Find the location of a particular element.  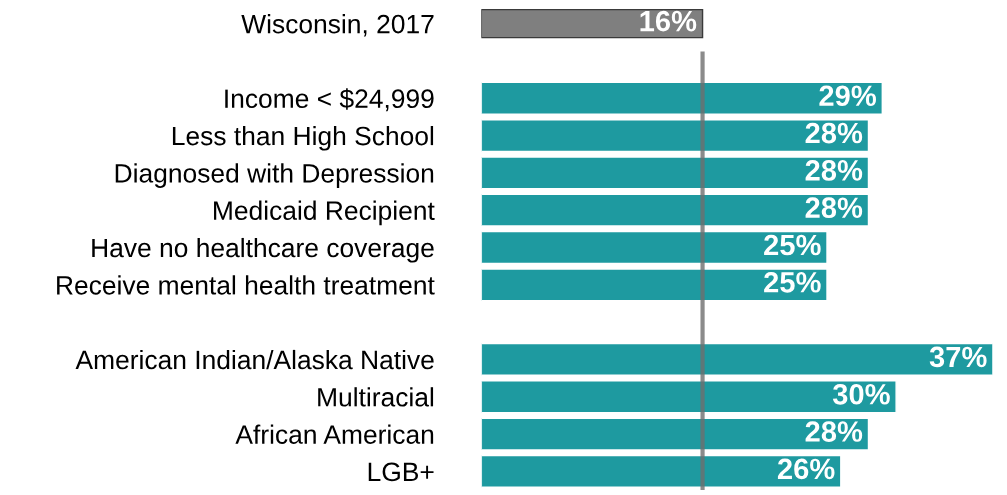

y-tick-label: Wisconsin, 2017 is located at coordinates (337, 25).